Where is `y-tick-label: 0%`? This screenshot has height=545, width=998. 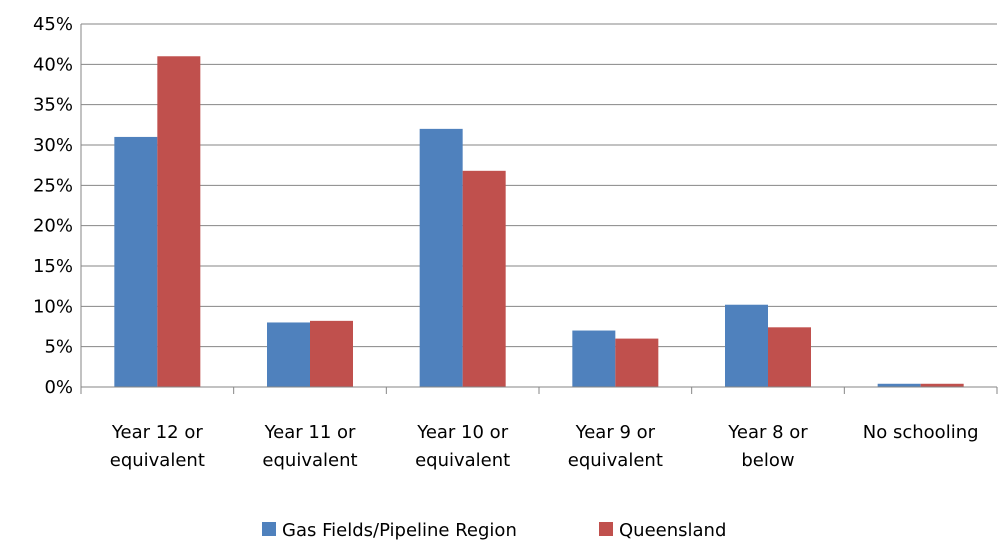
y-tick-label: 0% is located at coordinates (58, 387).